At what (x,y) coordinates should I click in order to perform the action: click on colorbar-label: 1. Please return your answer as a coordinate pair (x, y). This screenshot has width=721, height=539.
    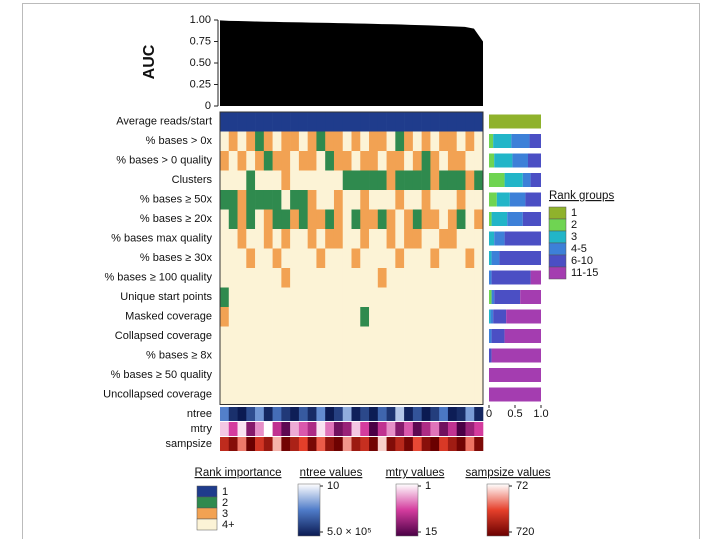
    Looking at the image, I should click on (428, 486).